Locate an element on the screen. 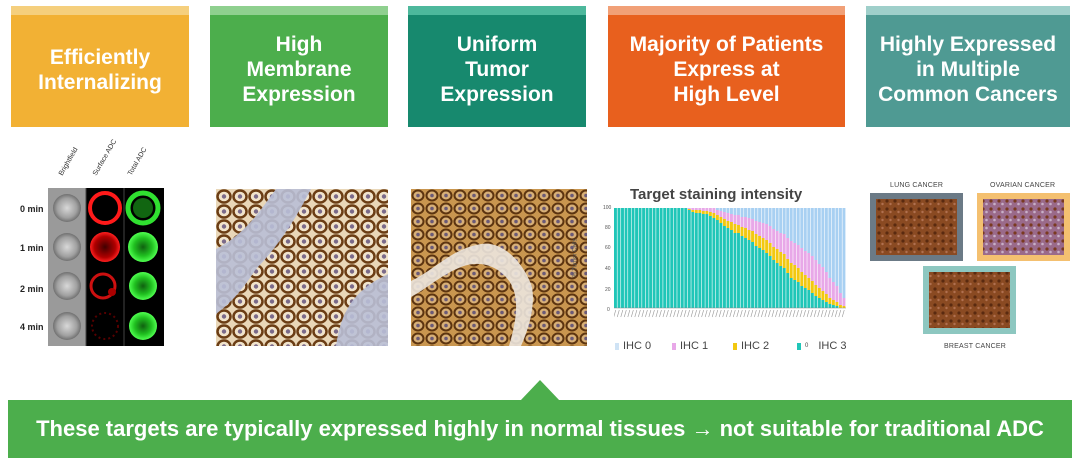  legend-ihc3-label: IHC 3 is located at coordinates (832, 346).